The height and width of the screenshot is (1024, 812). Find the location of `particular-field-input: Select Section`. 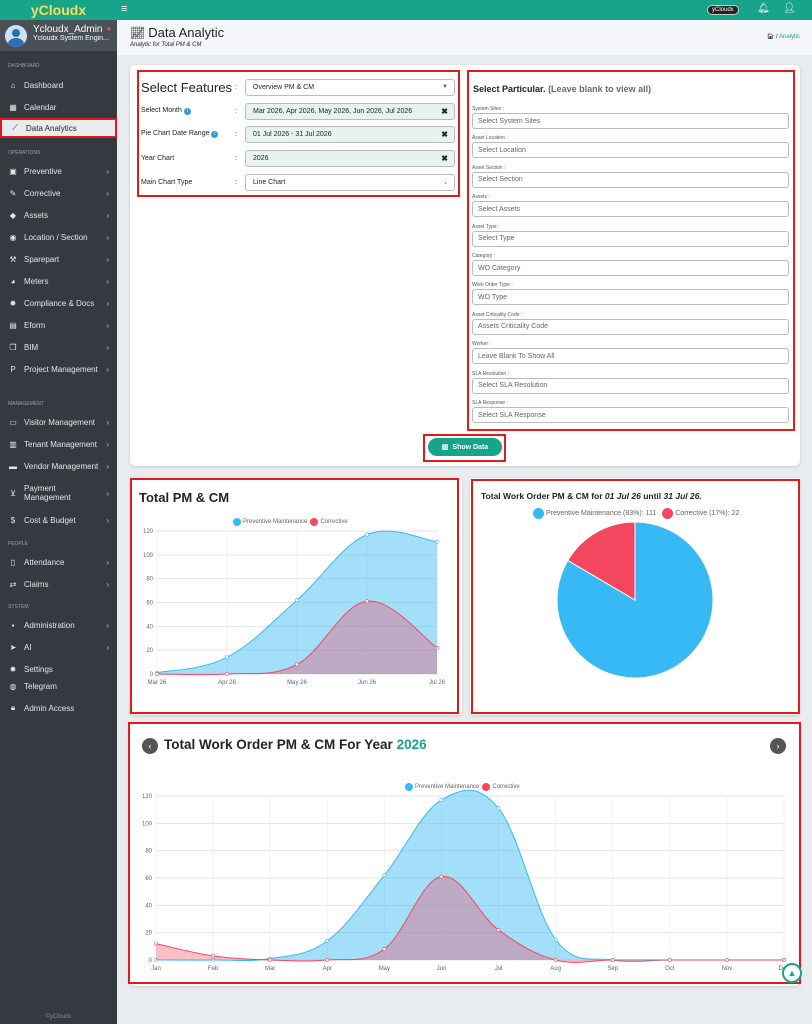

particular-field-input: Select Section is located at coordinates (630, 179).